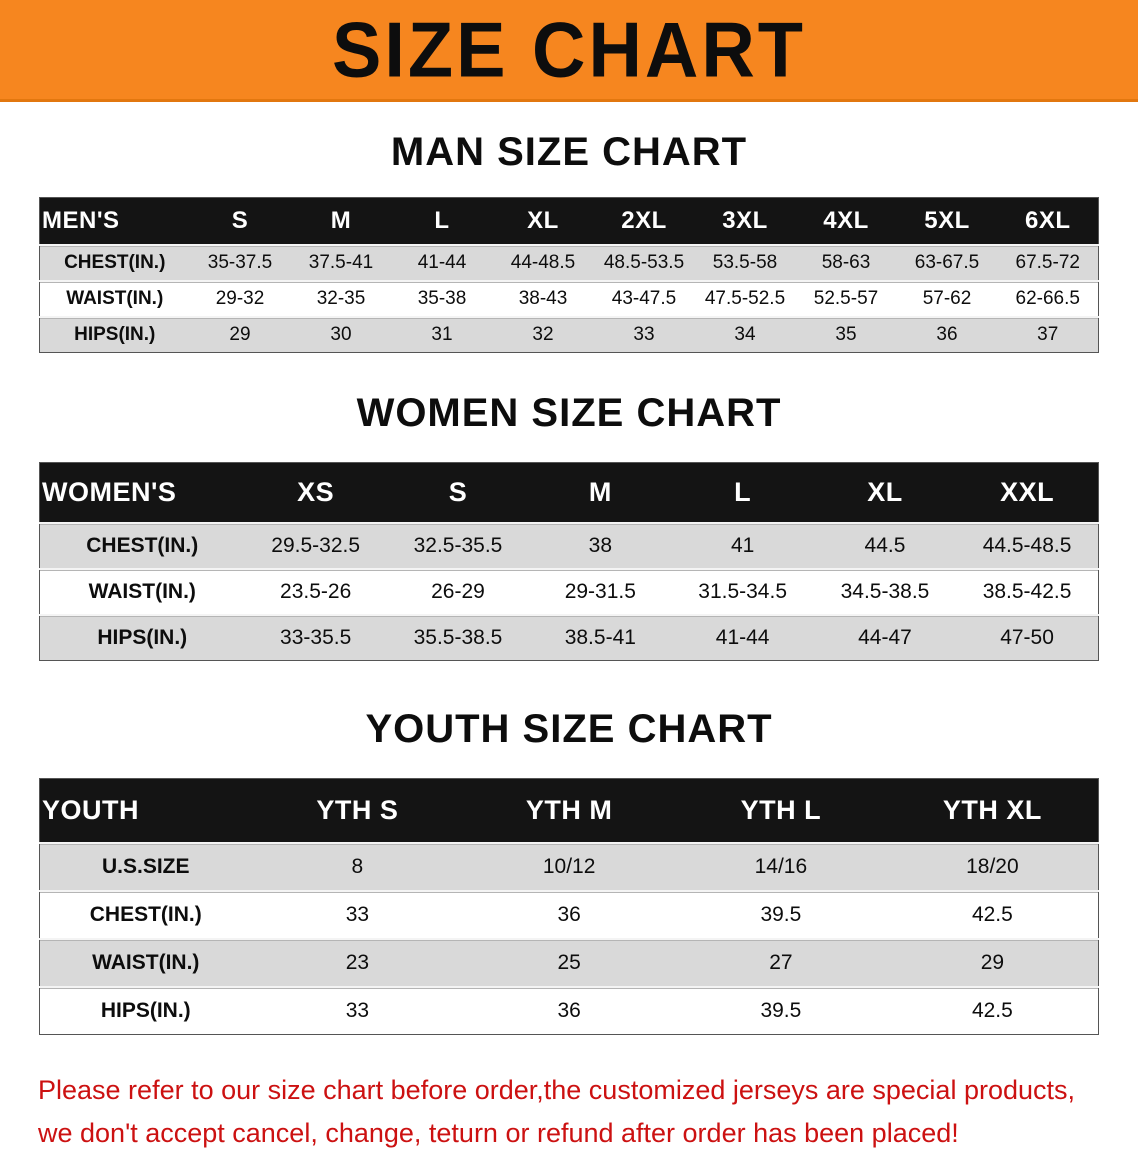 This screenshot has height=1155, width=1138. I want to click on size-value-cell: 23.5-26, so click(315, 591).